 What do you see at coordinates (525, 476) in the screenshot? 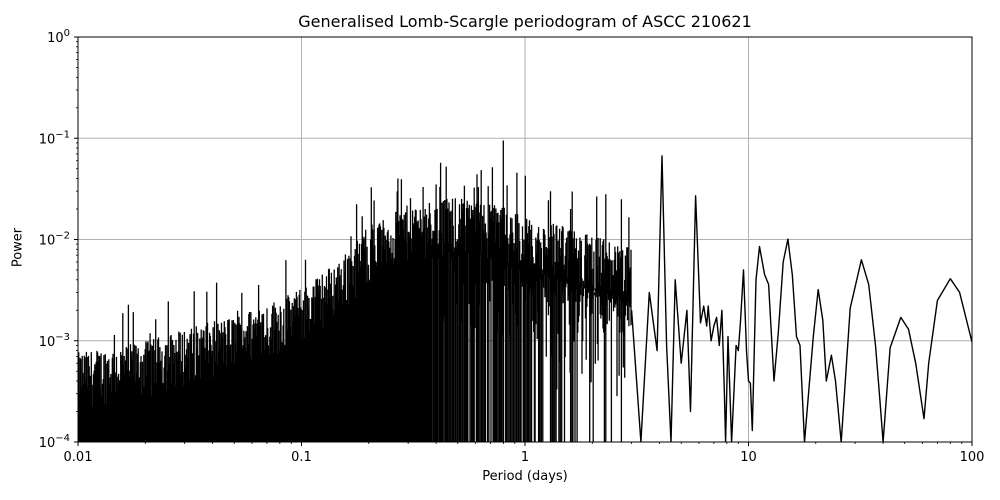
I see `x-axis-label: Period (days)` at bounding box center [525, 476].